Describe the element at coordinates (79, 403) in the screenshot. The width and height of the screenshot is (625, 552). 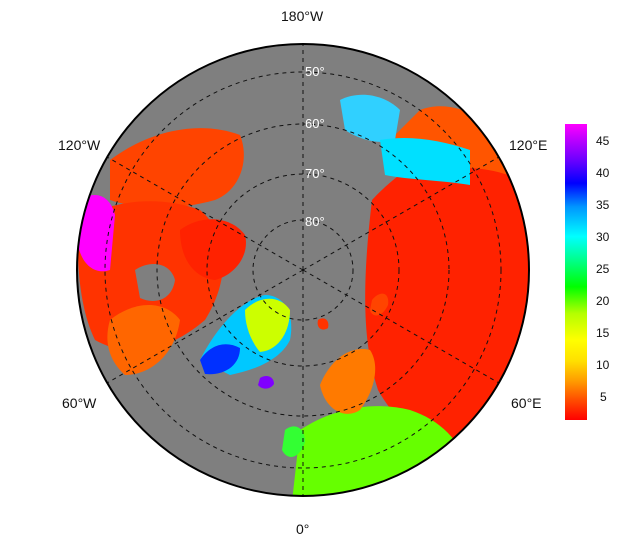
I see `lon-label-60w: 60°W` at that location.